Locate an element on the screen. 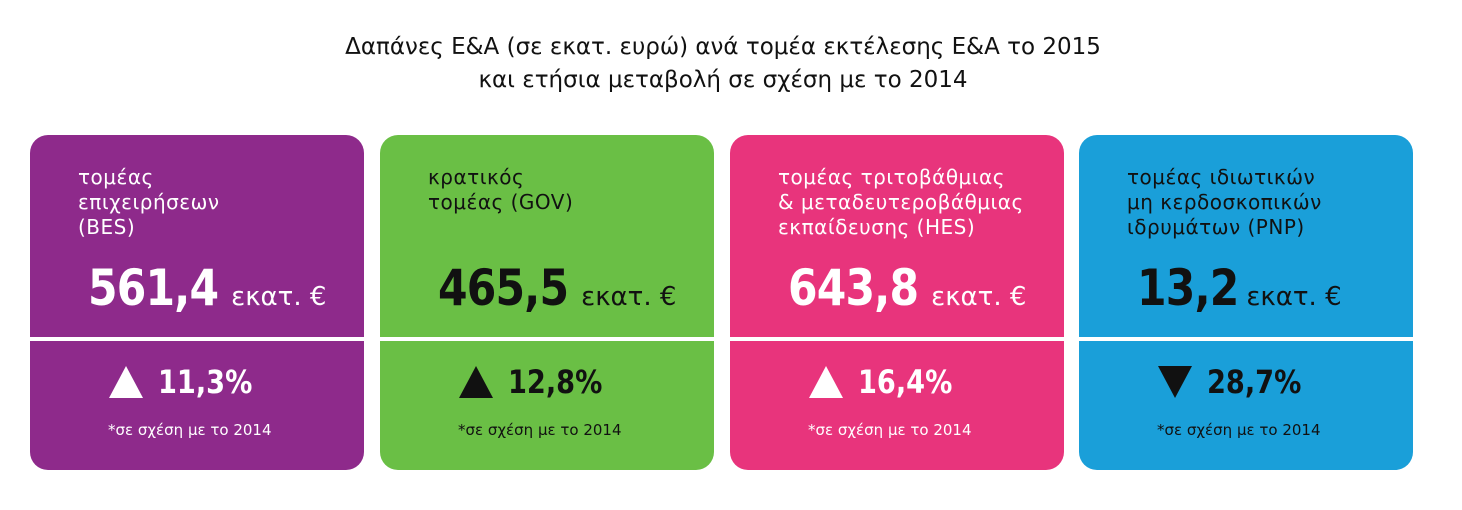 This screenshot has width=1462, height=510. label-line: μη κερδοσκοπικών is located at coordinates (1224, 202).